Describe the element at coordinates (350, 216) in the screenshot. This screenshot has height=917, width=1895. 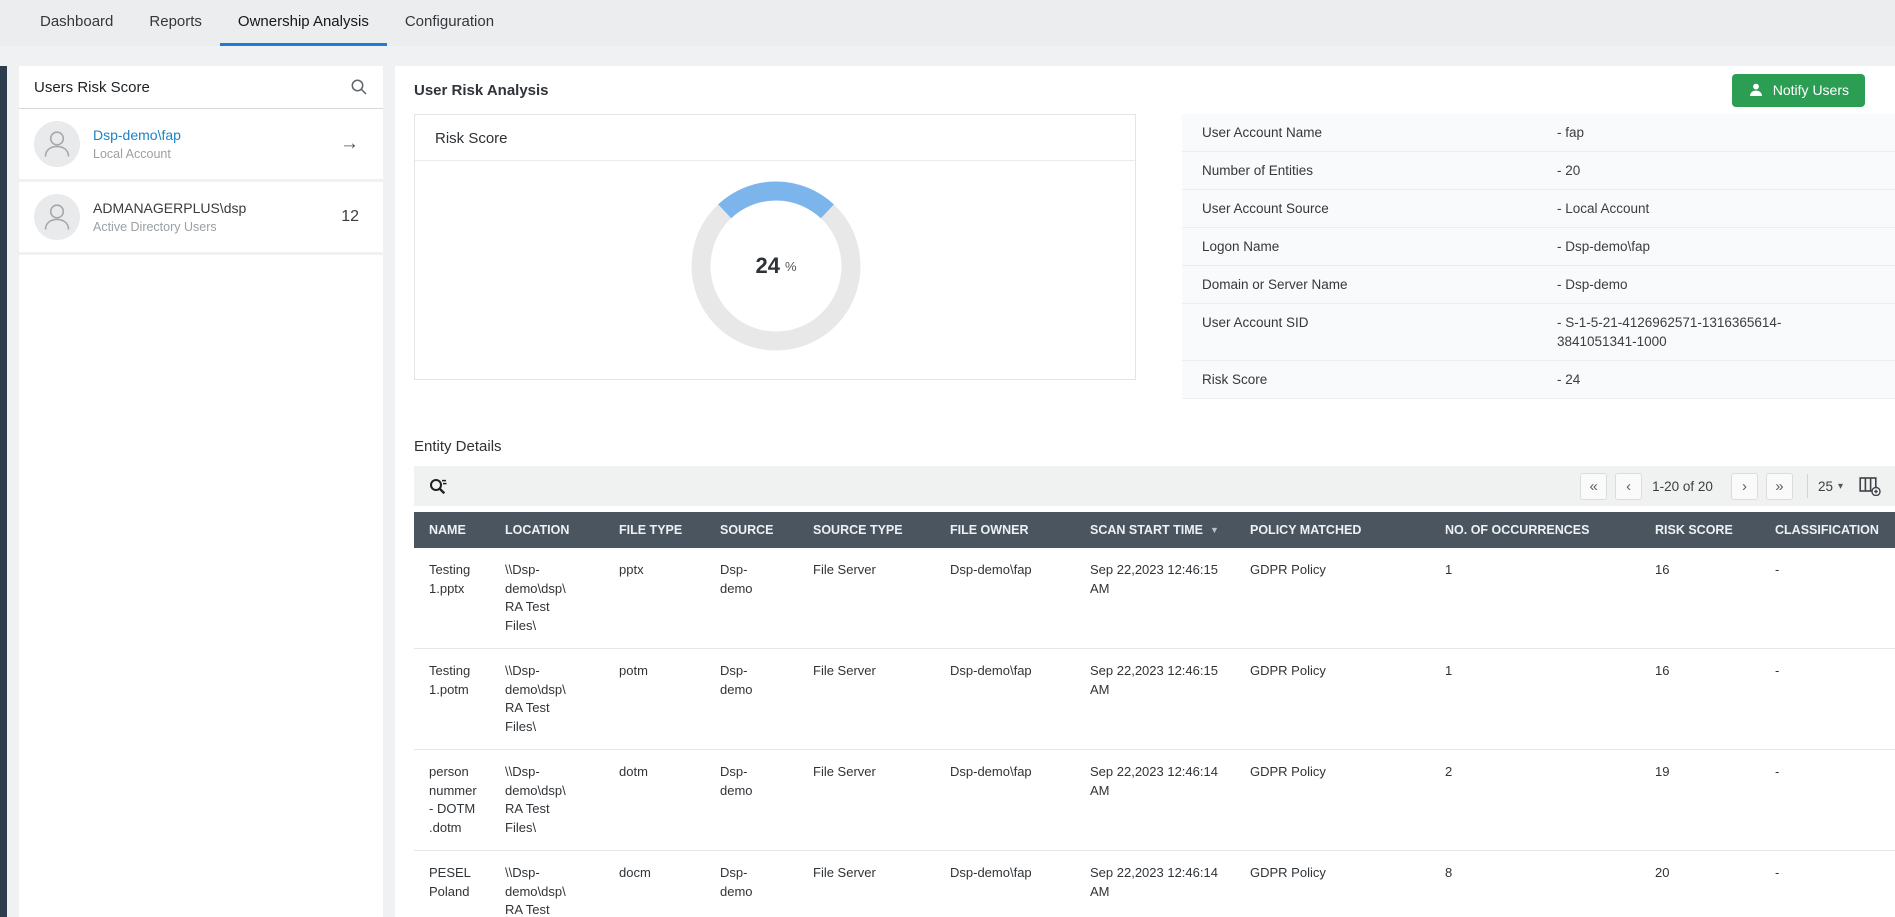
I see `user-entity-count: 12` at that location.